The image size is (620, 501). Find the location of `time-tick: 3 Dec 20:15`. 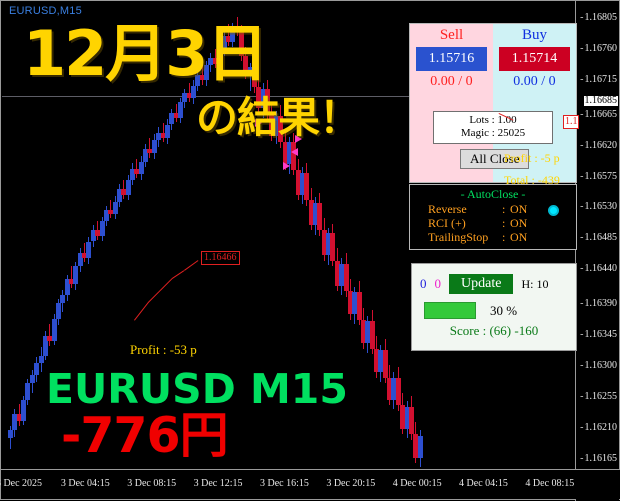

time-tick: 3 Dec 20:15 is located at coordinates (351, 483).